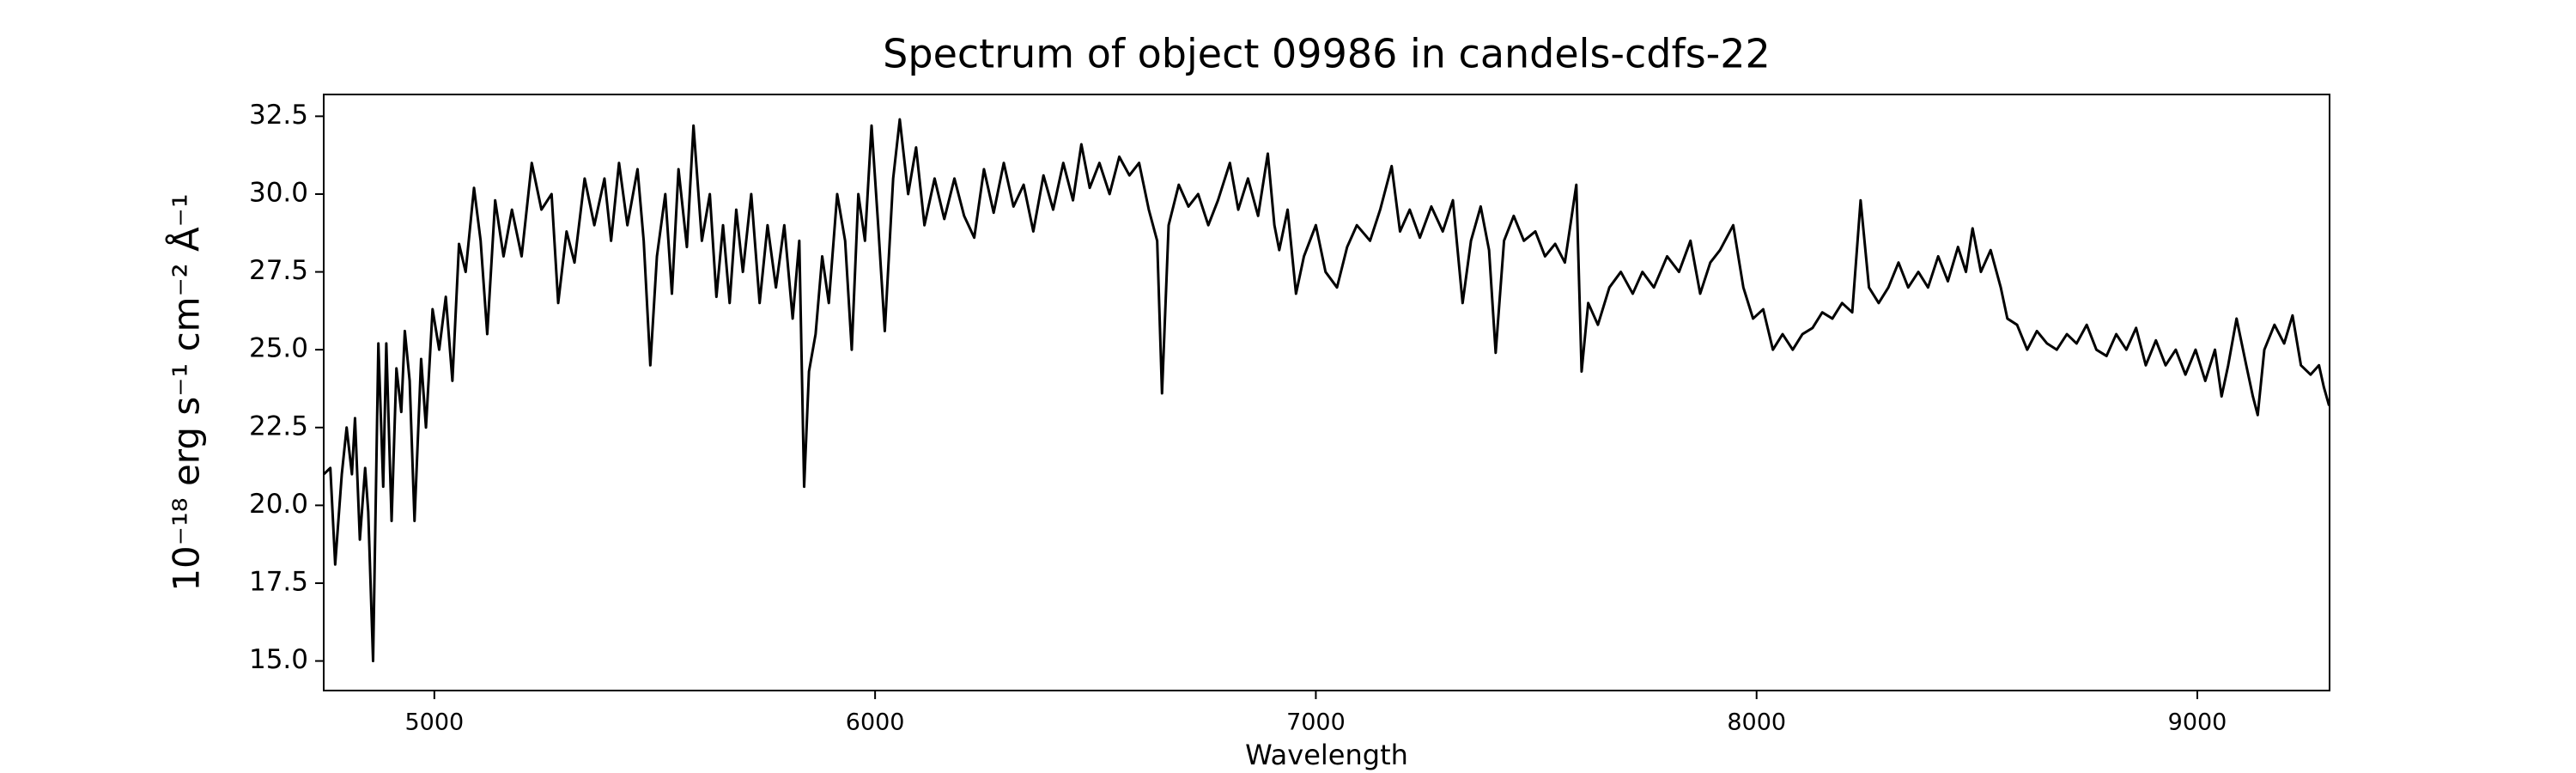 This screenshot has width=2576, height=773. Describe the element at coordinates (279, 659) in the screenshot. I see `y-tick-label: 15.0` at that location.